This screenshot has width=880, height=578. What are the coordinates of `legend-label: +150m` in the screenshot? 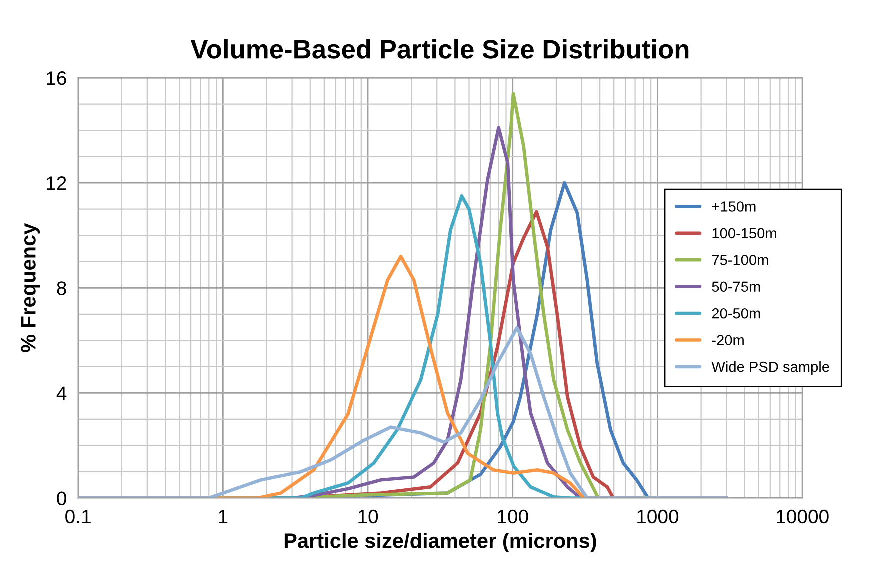 It's located at (734, 207).